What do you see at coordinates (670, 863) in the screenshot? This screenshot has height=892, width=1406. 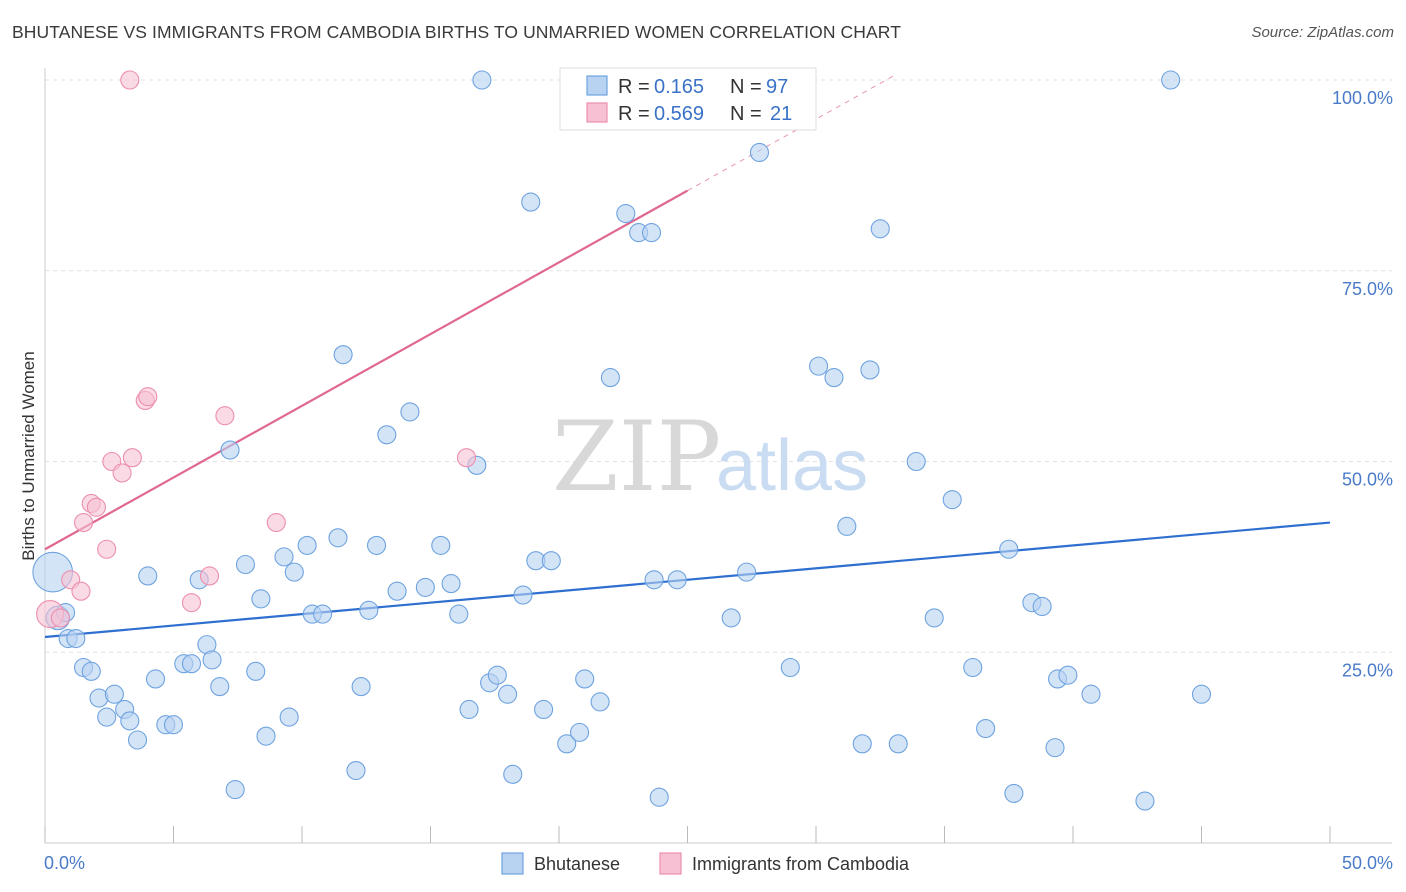 I see `bottom-legend-swatch-cambodia` at bounding box center [670, 863].